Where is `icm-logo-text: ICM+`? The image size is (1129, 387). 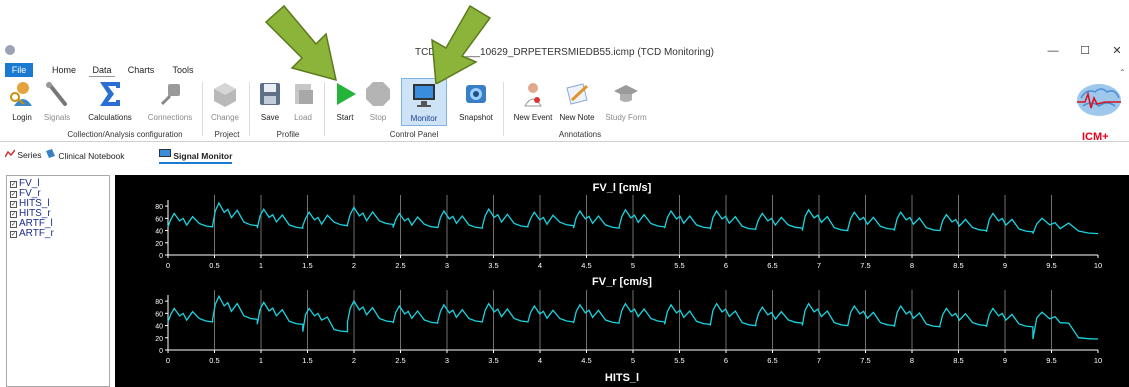 icm-logo-text: ICM+ is located at coordinates (1095, 137).